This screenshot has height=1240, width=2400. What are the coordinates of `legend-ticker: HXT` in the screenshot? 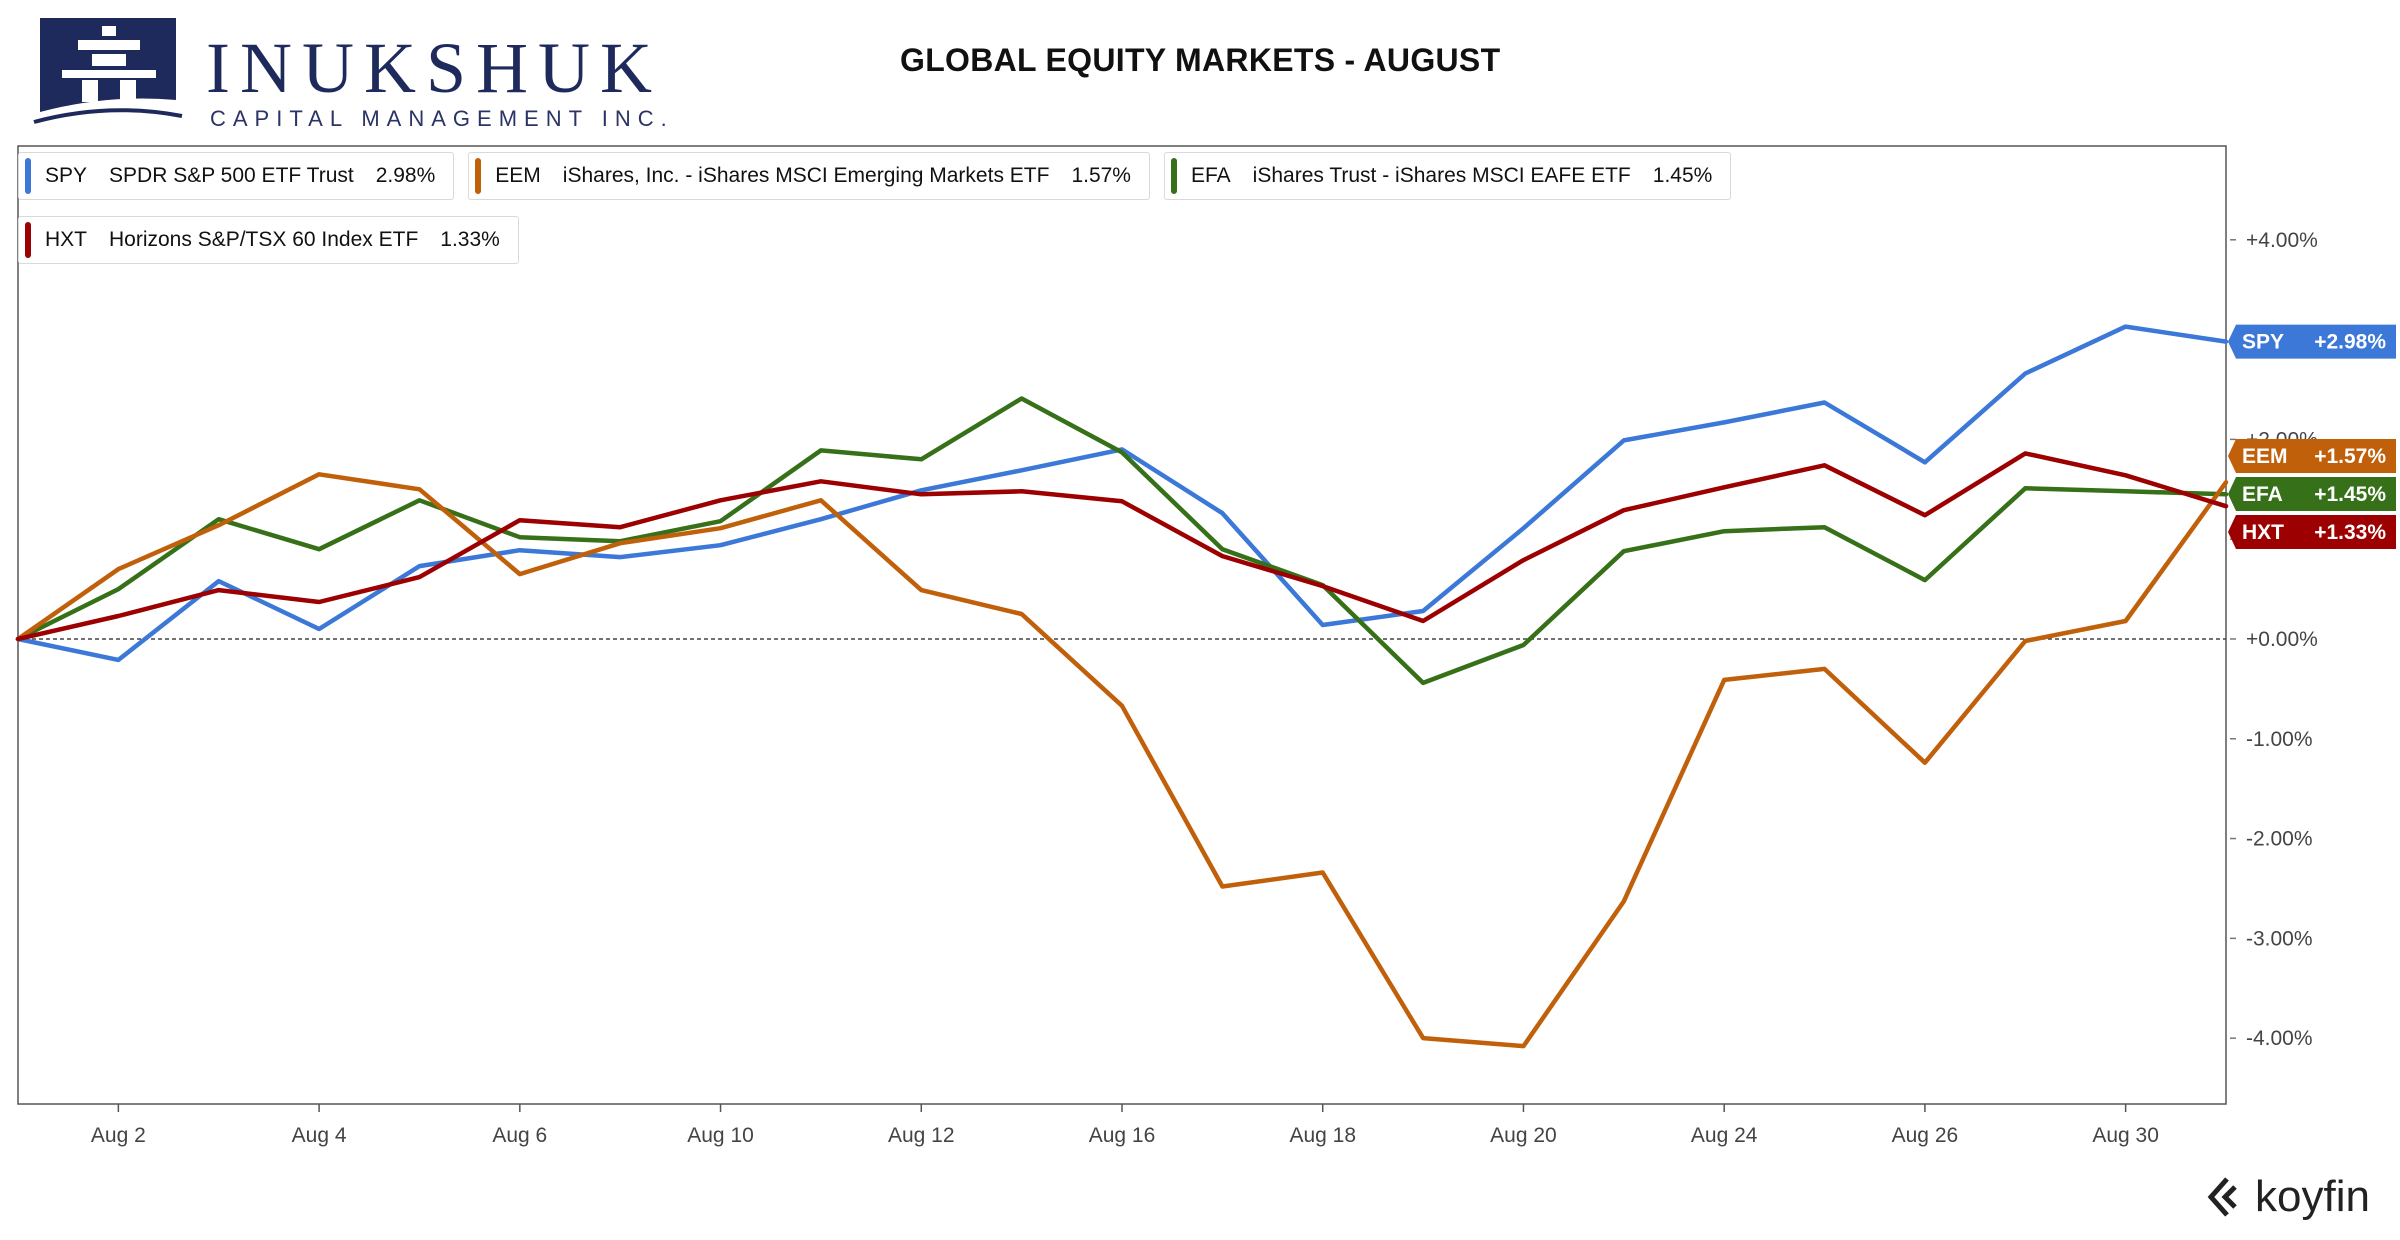 It's located at (66, 239).